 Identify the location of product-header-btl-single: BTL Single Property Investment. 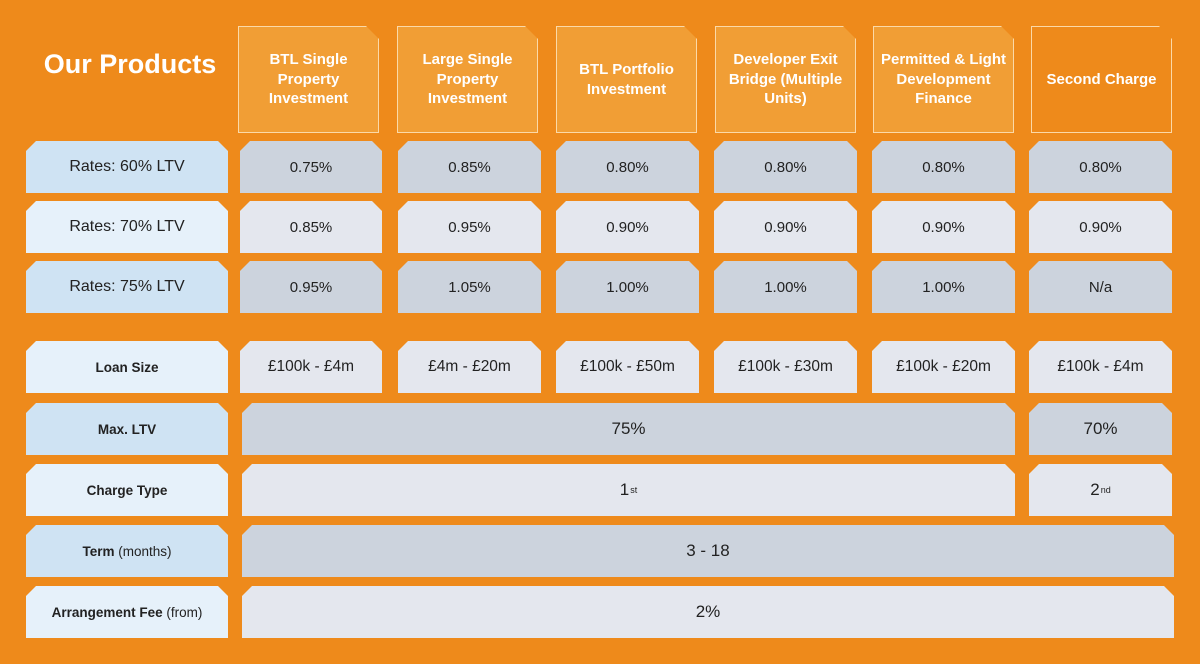
(308, 79).